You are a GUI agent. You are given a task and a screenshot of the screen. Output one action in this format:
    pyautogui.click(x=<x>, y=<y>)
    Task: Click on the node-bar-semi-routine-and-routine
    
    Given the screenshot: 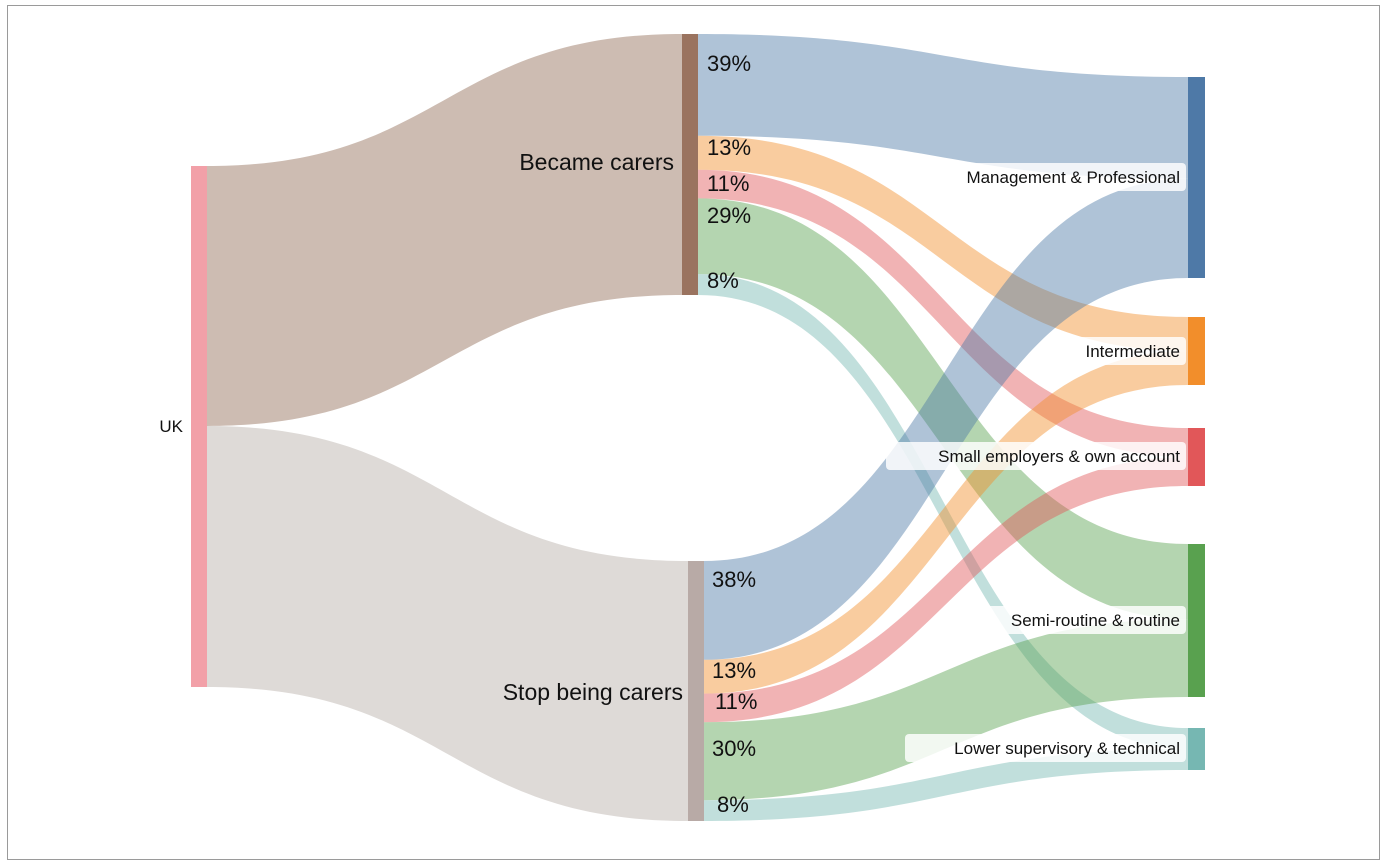 What is the action you would take?
    pyautogui.click(x=1196, y=620)
    